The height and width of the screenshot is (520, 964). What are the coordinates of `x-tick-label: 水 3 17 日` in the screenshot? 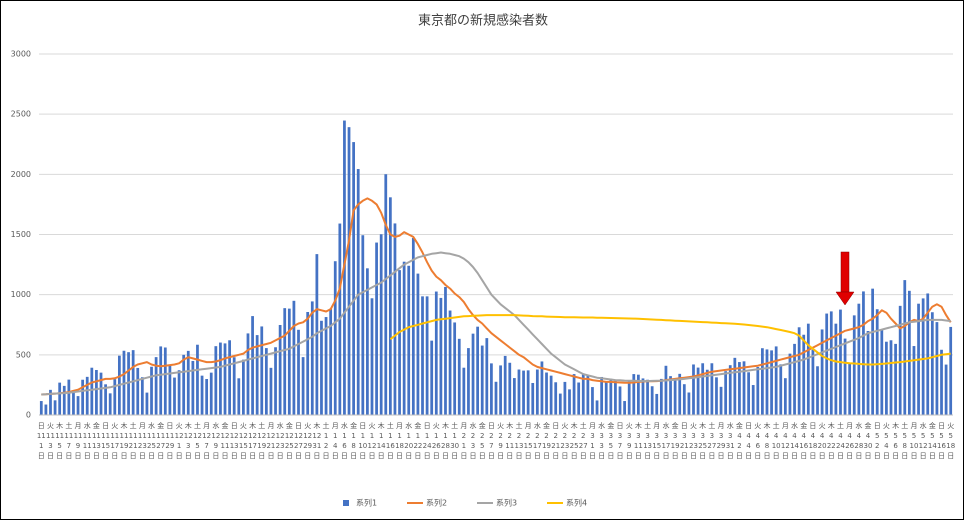 It's located at (666, 441).